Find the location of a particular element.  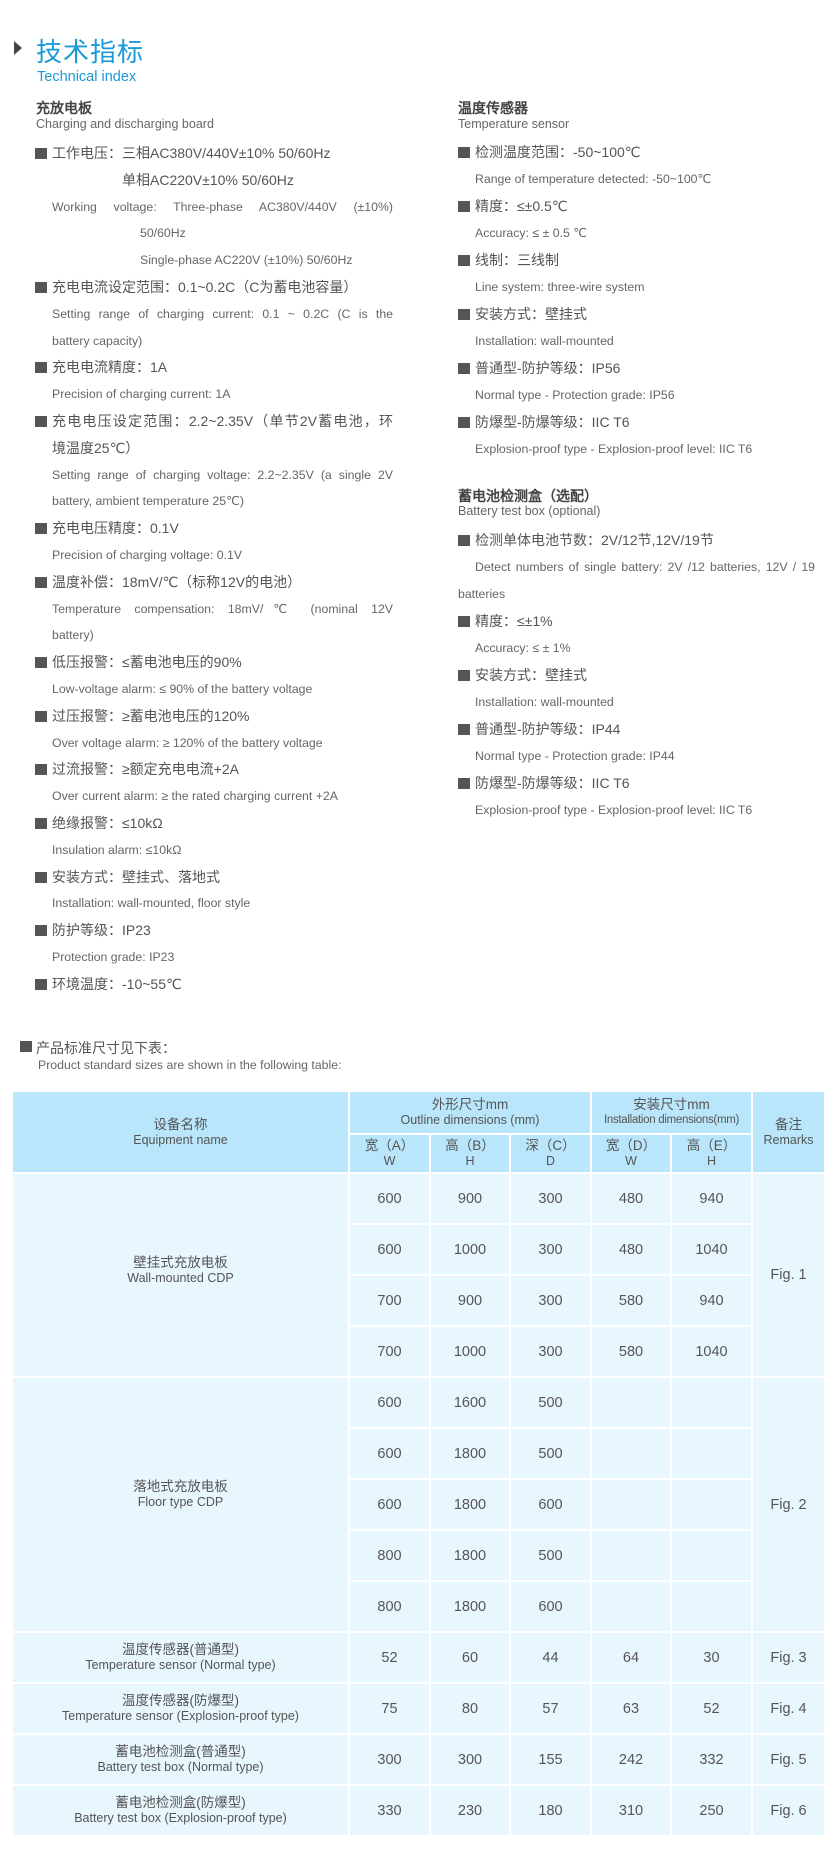

header-dimension-2: 深（C） D is located at coordinates (550, 1153).